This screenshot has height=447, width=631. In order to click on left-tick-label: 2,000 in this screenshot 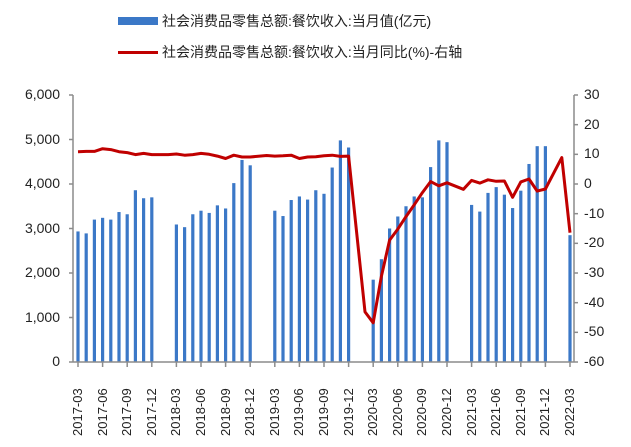, I will do `click(42, 272)`.